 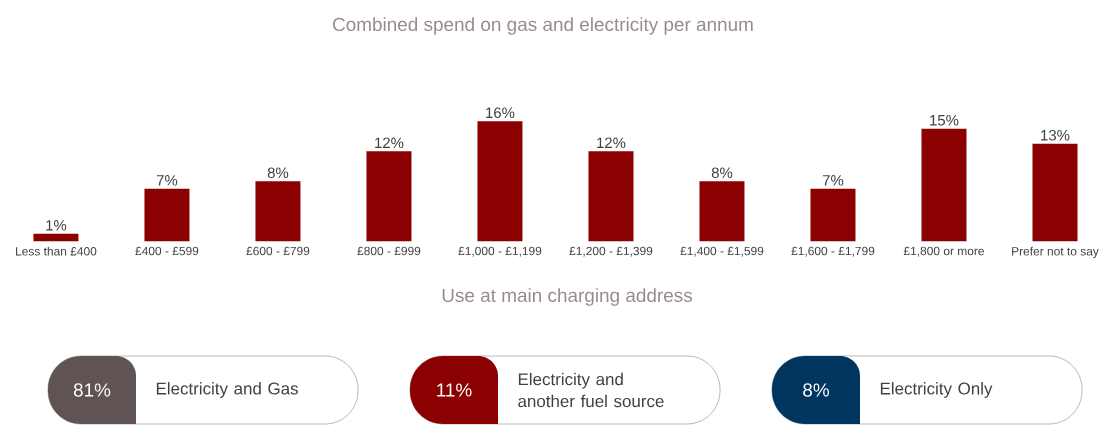 What do you see at coordinates (722, 251) in the screenshot?
I see `x-tick-label: £1,400 - £1,599` at bounding box center [722, 251].